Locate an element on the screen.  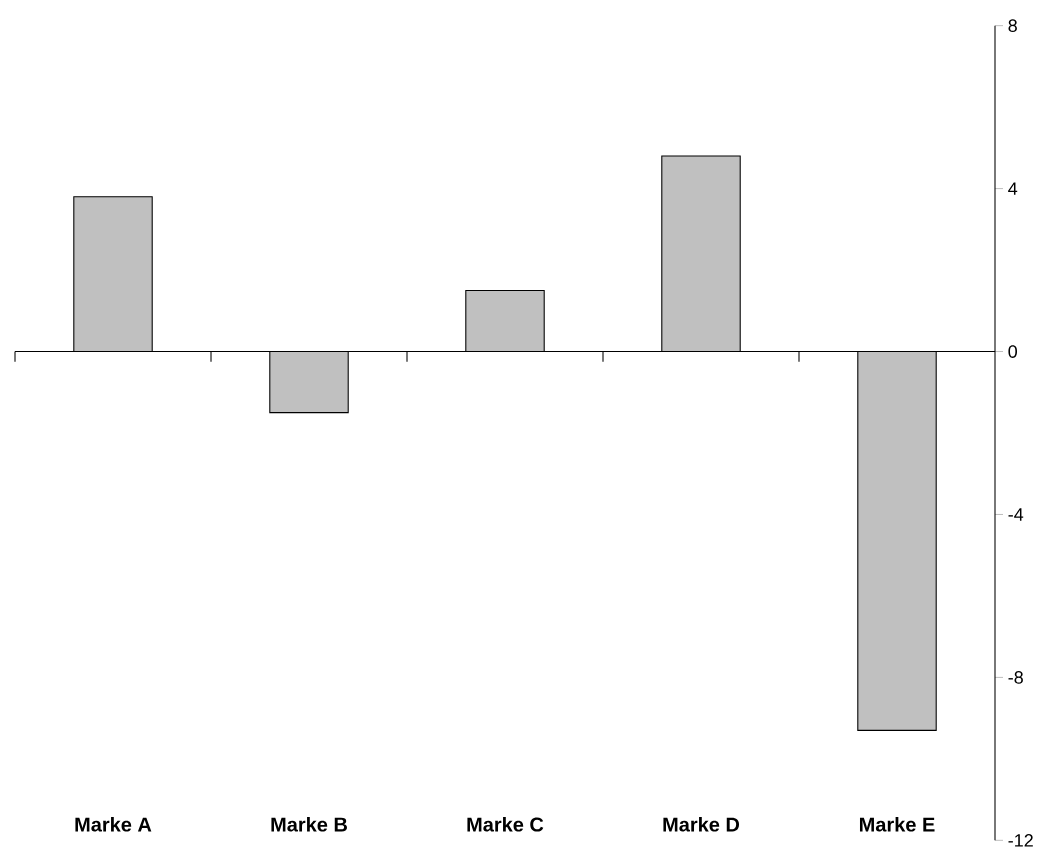
y-tick-label: 0 is located at coordinates (1013, 351).